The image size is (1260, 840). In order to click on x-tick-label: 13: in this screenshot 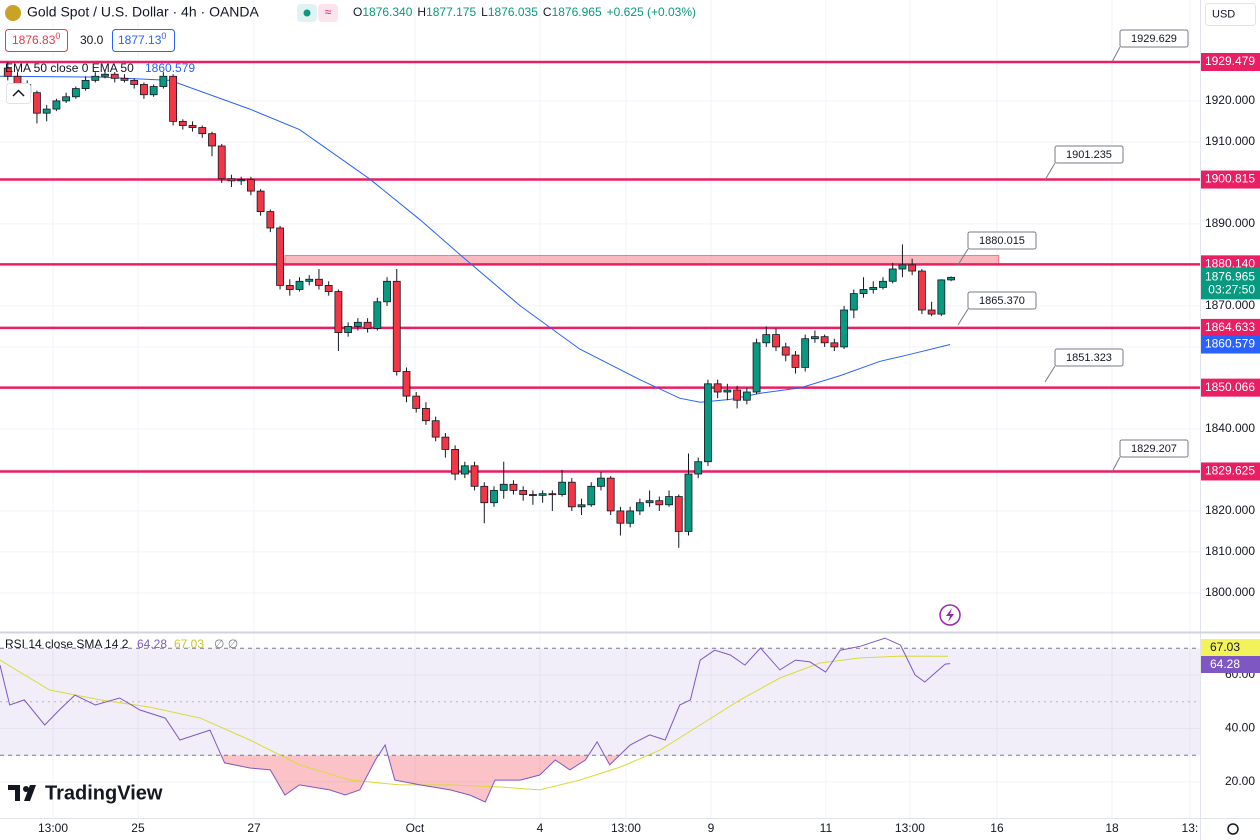, I will do `click(1190, 828)`.